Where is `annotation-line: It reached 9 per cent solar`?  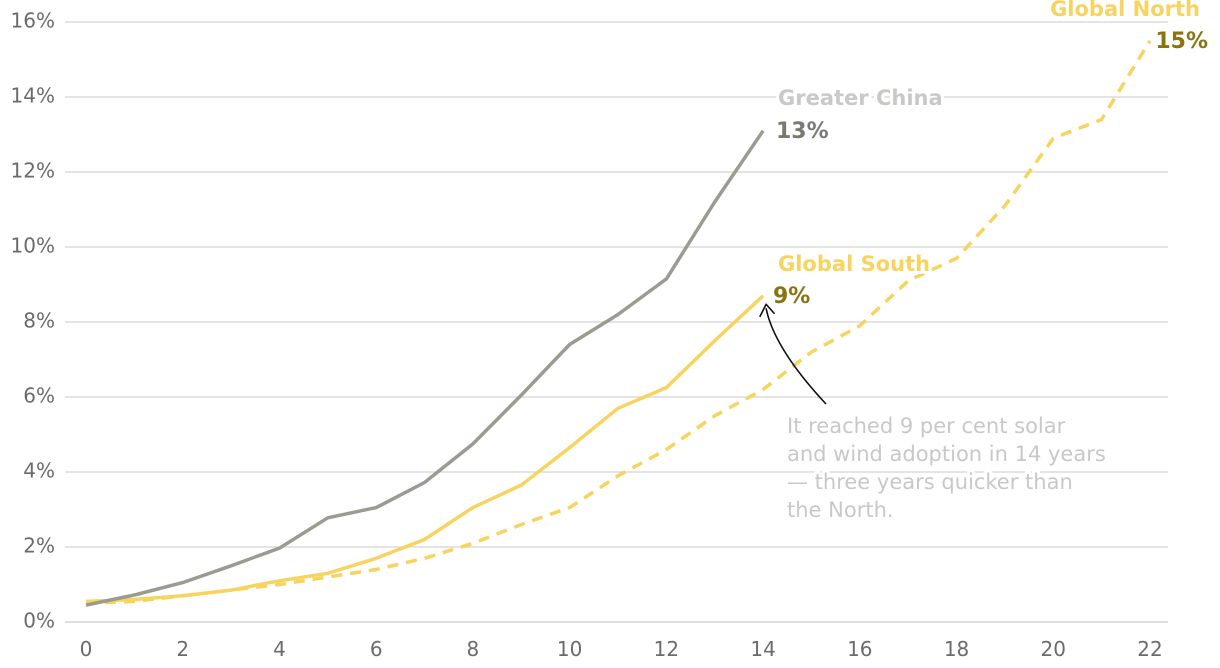
annotation-line: It reached 9 per cent solar is located at coordinates (926, 426).